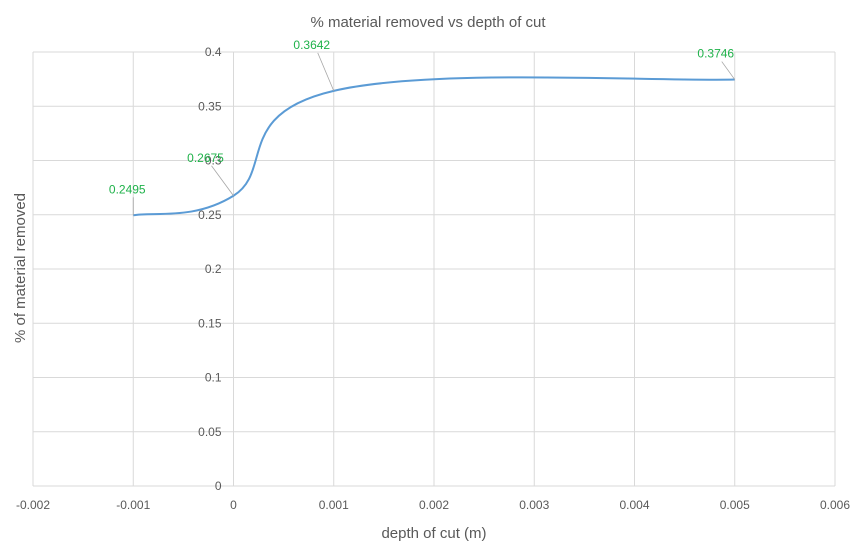 The image size is (856, 545). I want to click on data-label: 0.3746, so click(715, 54).